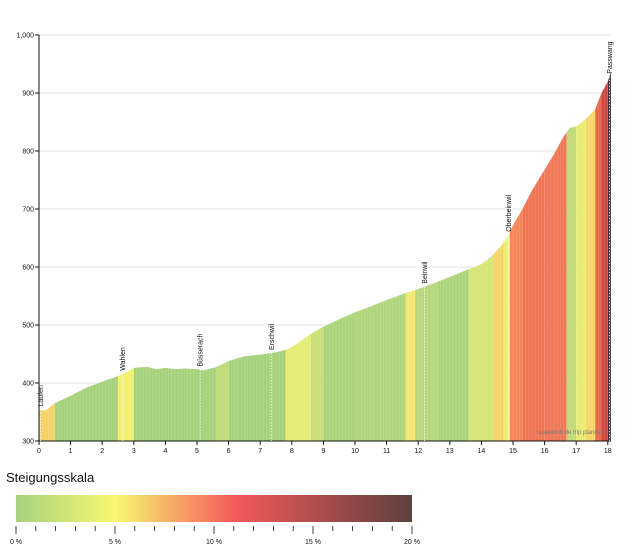 The width and height of the screenshot is (644, 558). Describe the element at coordinates (25, 36) in the screenshot. I see `y-tick-label: 1,000` at that location.